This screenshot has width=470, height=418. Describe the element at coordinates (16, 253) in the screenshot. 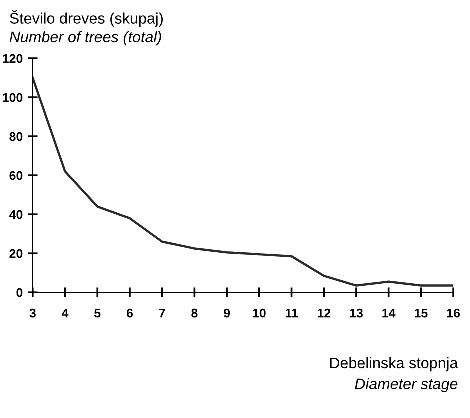

I see `y-tick-label: 20` at that location.